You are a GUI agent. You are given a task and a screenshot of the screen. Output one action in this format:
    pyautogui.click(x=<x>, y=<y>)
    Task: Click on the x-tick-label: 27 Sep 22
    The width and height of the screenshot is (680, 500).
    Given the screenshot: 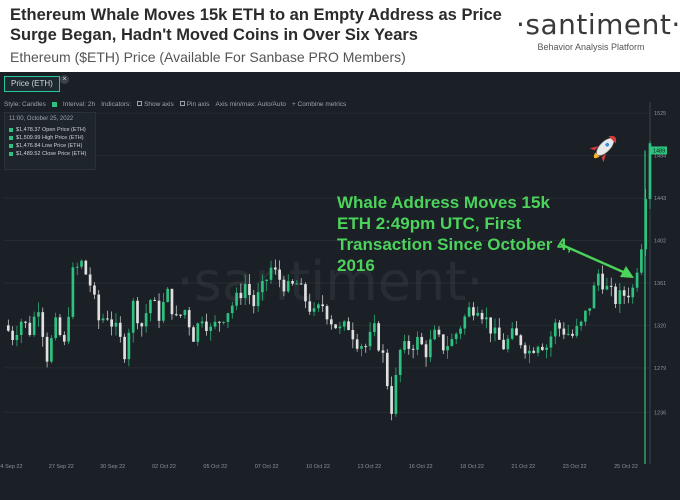 What is the action you would take?
    pyautogui.click(x=61, y=467)
    